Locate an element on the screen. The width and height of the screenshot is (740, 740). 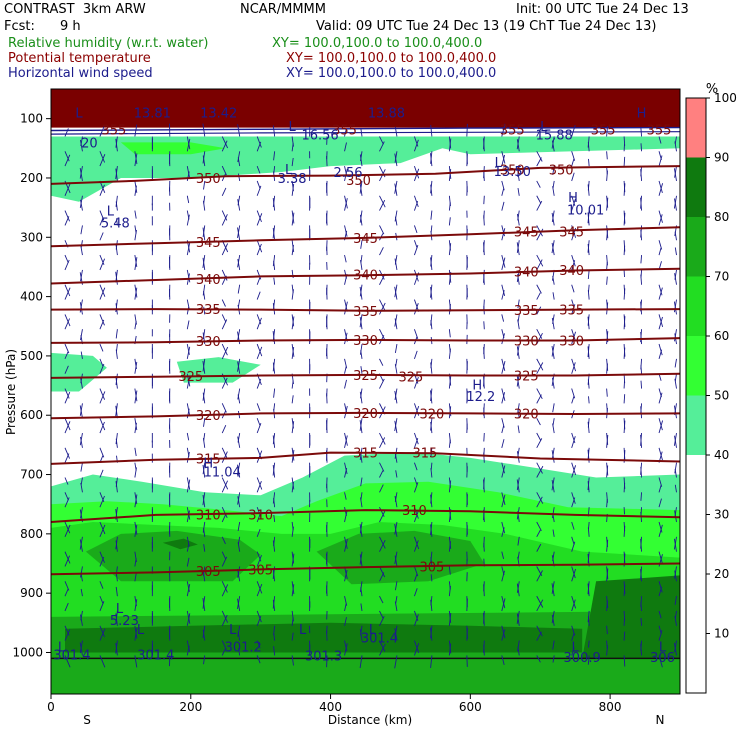
init-time: Init: 00 UTC Tue 24 Dec 13 is located at coordinates (602, 9).